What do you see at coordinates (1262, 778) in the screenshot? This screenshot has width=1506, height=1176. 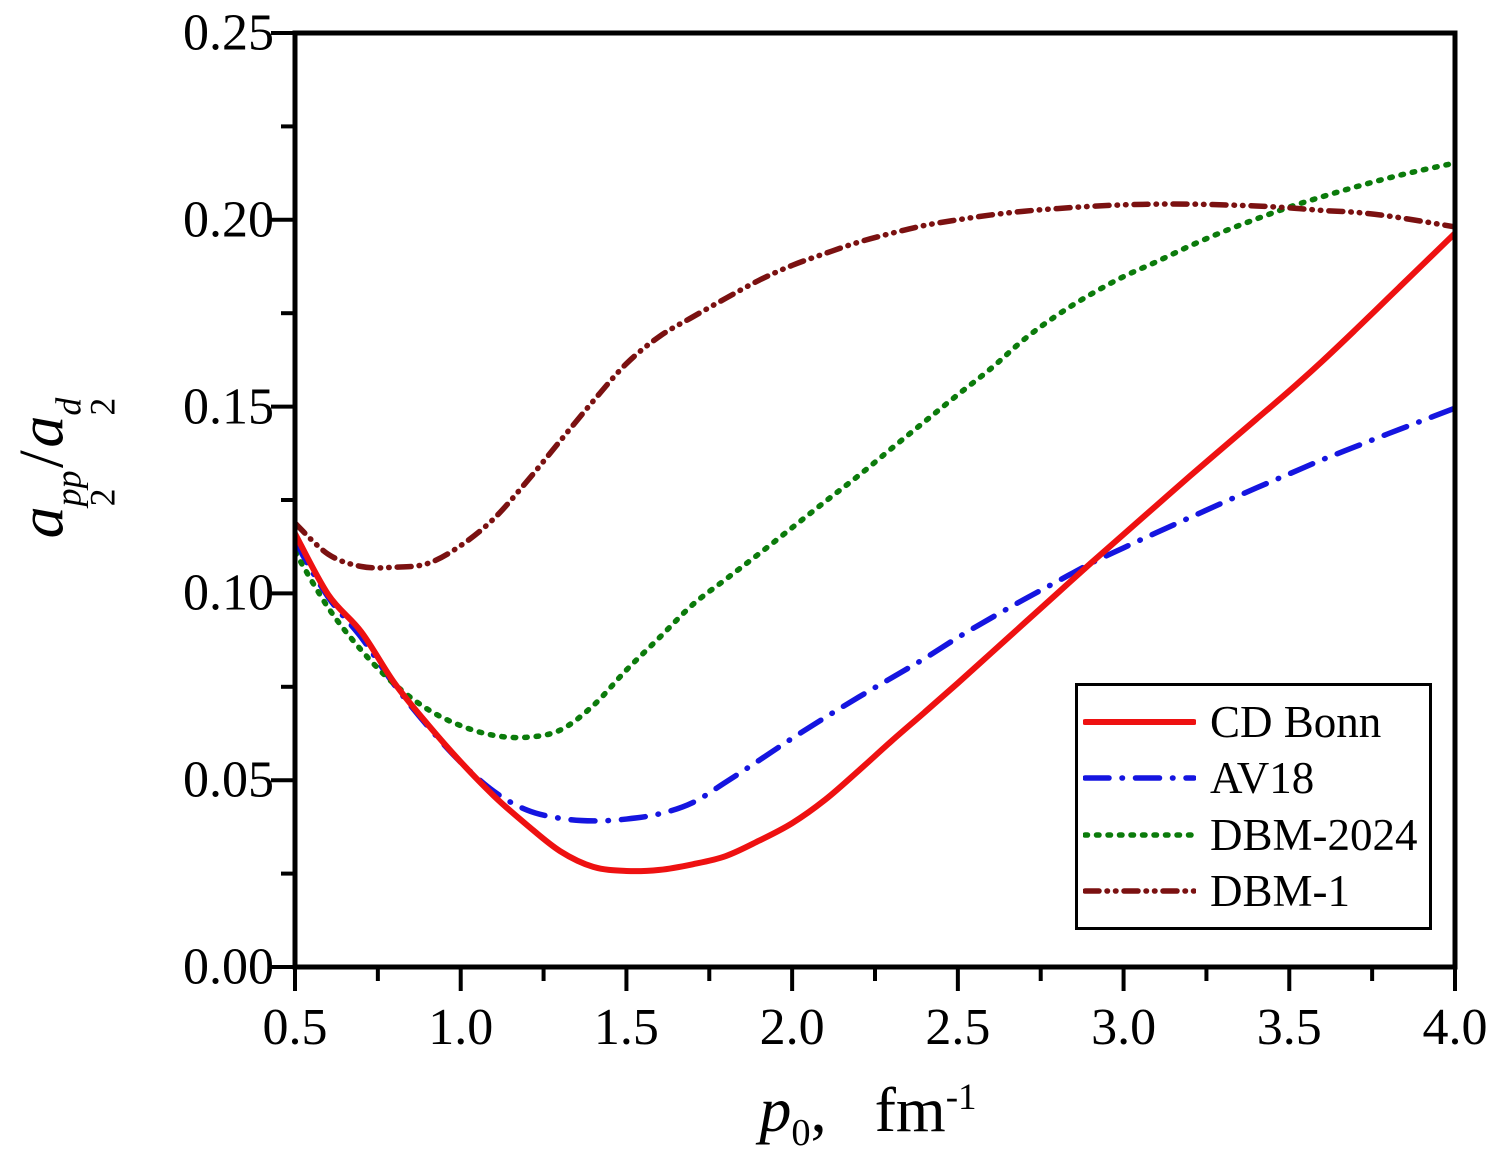 I see `legend-label-av18: AV18` at bounding box center [1262, 778].